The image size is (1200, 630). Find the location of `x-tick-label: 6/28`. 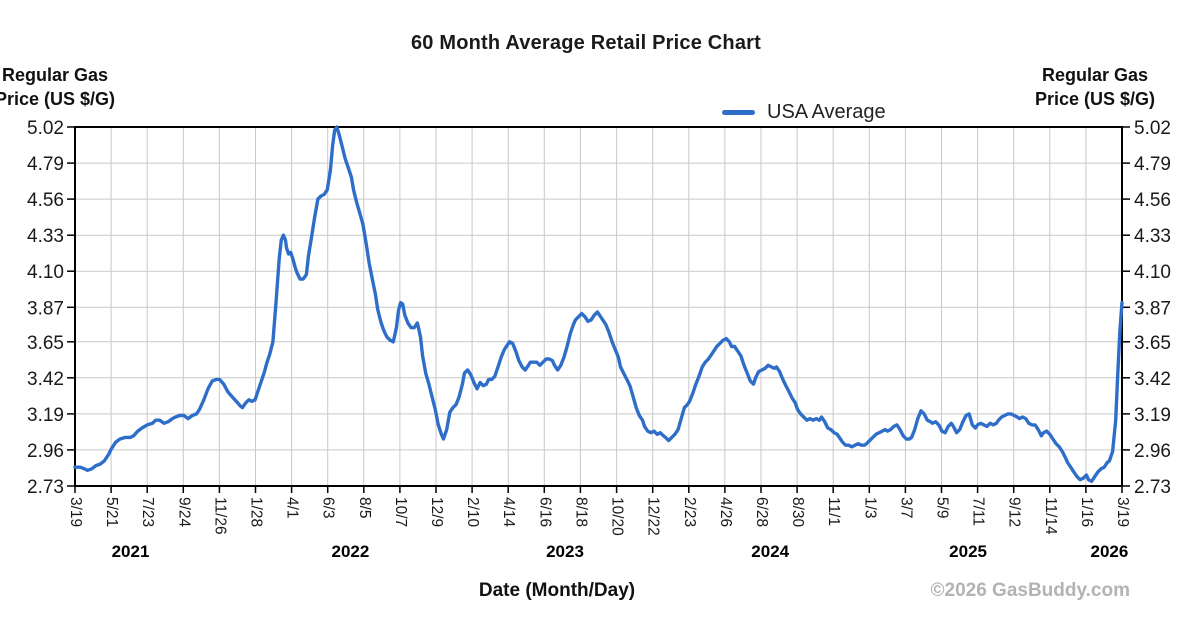

x-tick-label: 6/28 is located at coordinates (761, 512).